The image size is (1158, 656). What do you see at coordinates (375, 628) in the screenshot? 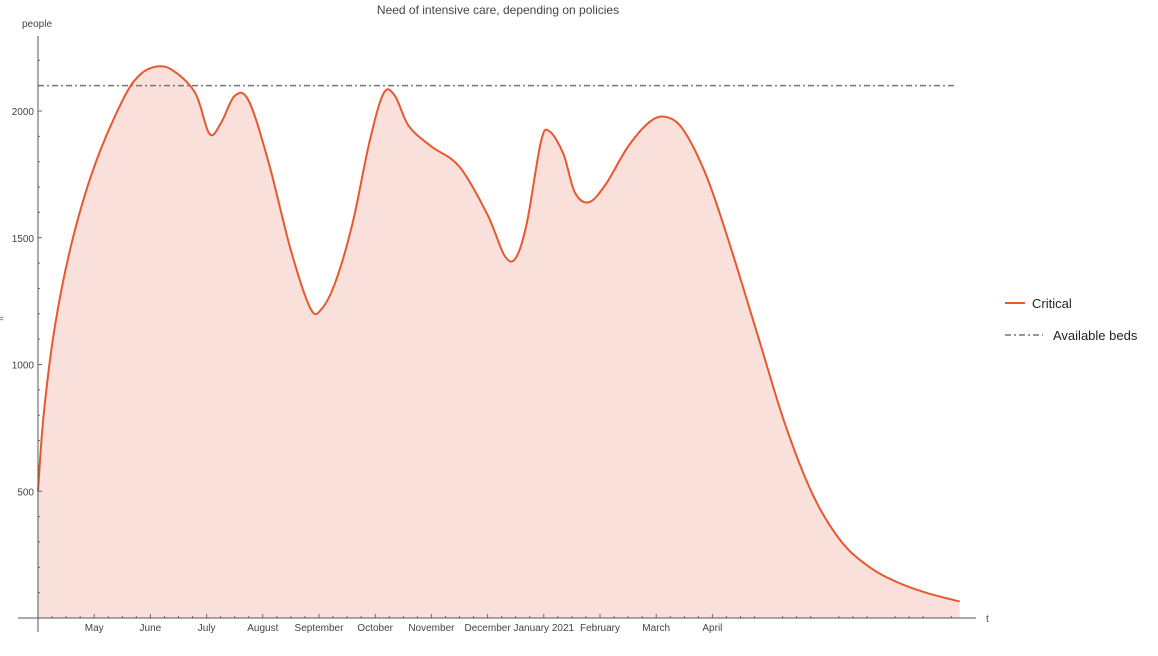
I see `x-tick-label: October` at bounding box center [375, 628].